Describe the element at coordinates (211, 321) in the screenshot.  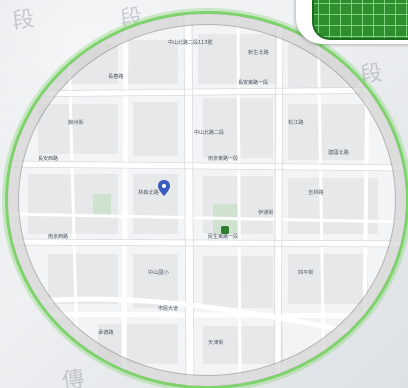
I see `diagonal-road` at that location.